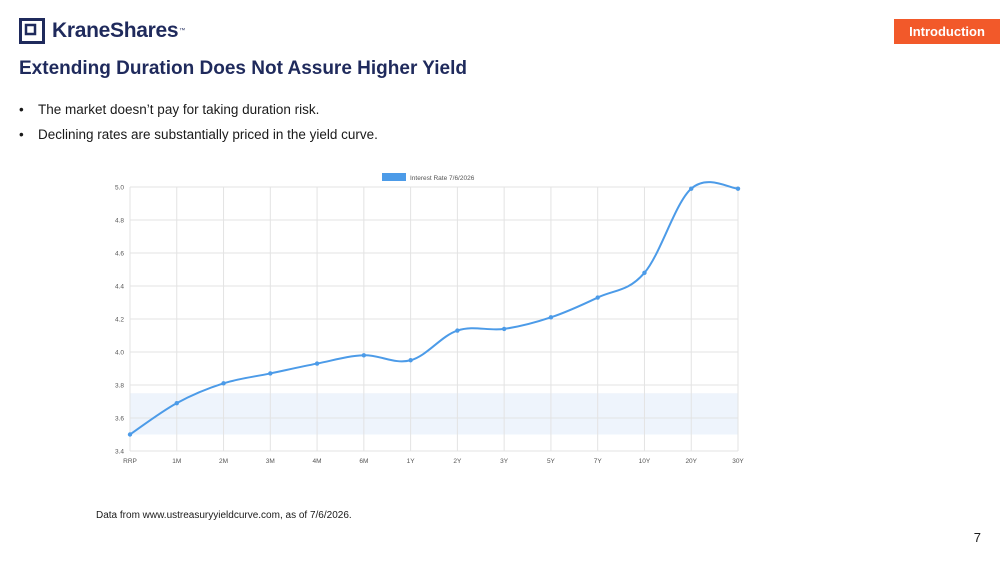 This screenshot has width=1000, height=563. What do you see at coordinates (119, 320) in the screenshot?
I see `y-tick-label: 4.2` at bounding box center [119, 320].